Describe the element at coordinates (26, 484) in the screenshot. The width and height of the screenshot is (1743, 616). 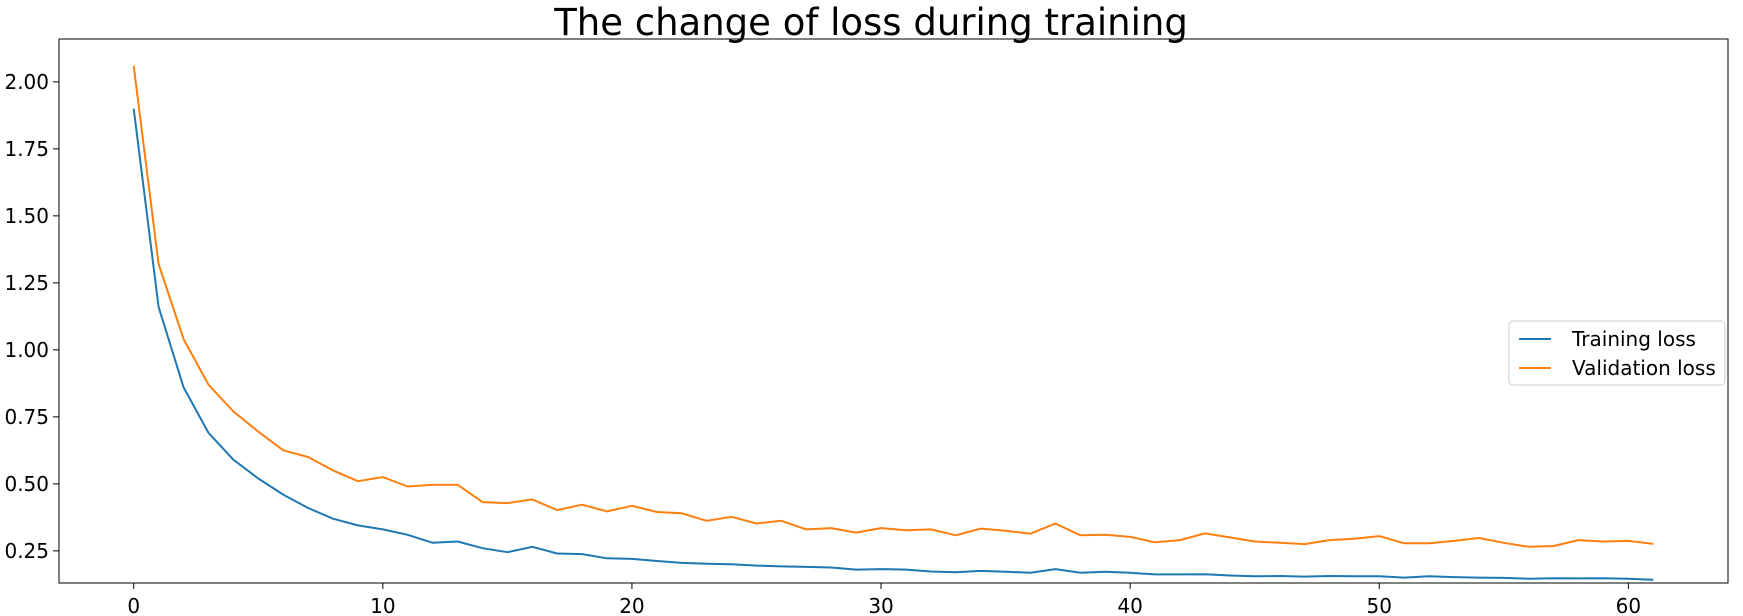
I see `y-tick-label: 0.50` at that location.